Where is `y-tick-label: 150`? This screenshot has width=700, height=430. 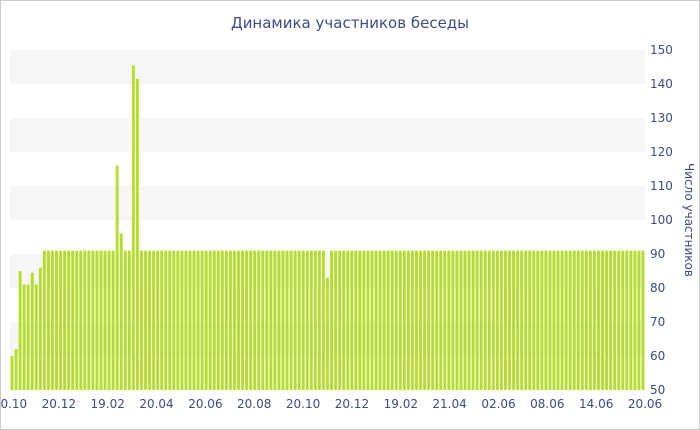 y-tick-label: 150 is located at coordinates (661, 50).